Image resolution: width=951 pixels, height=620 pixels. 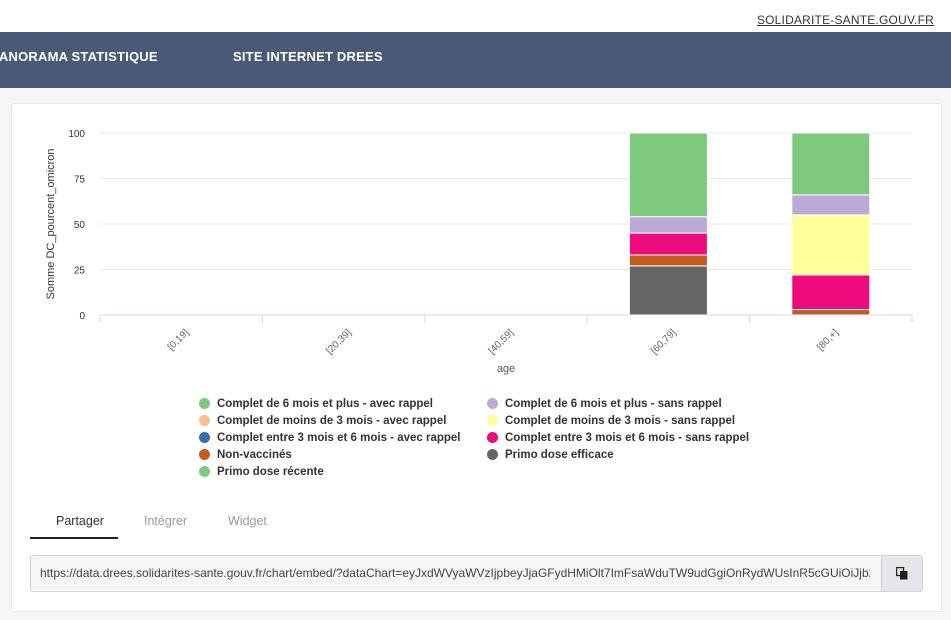 What do you see at coordinates (664, 342) in the screenshot?
I see `x-tick-label: [60,79]` at bounding box center [664, 342].